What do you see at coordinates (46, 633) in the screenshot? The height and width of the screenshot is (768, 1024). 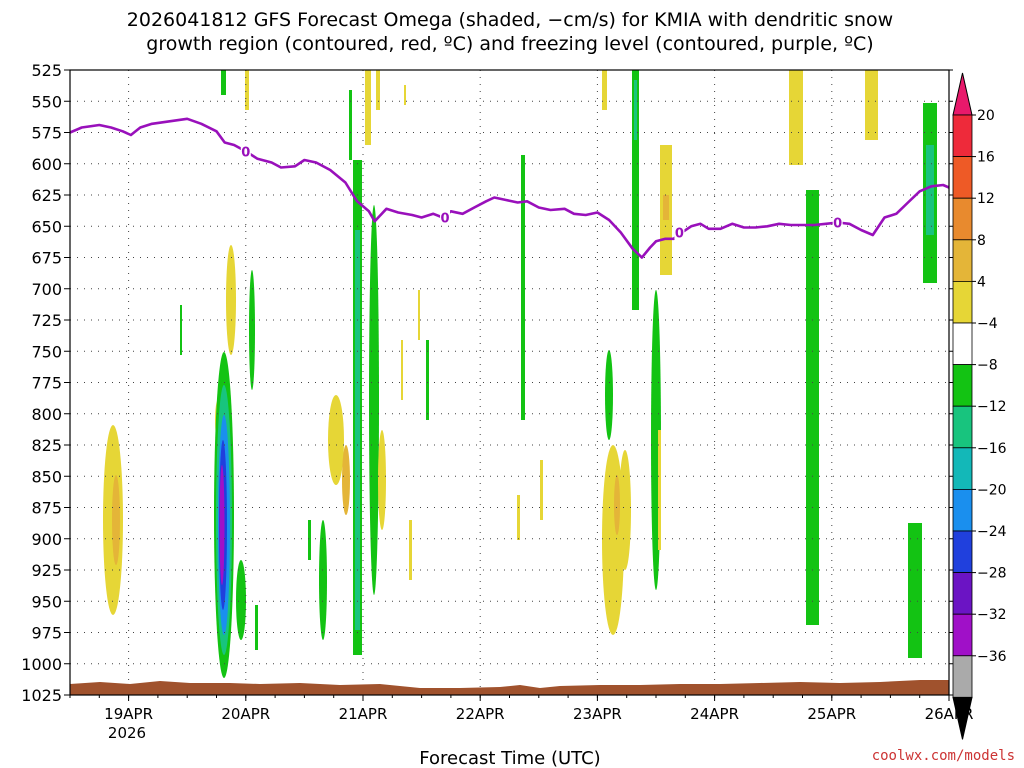 I see `y-tick-label: 975` at bounding box center [46, 633].